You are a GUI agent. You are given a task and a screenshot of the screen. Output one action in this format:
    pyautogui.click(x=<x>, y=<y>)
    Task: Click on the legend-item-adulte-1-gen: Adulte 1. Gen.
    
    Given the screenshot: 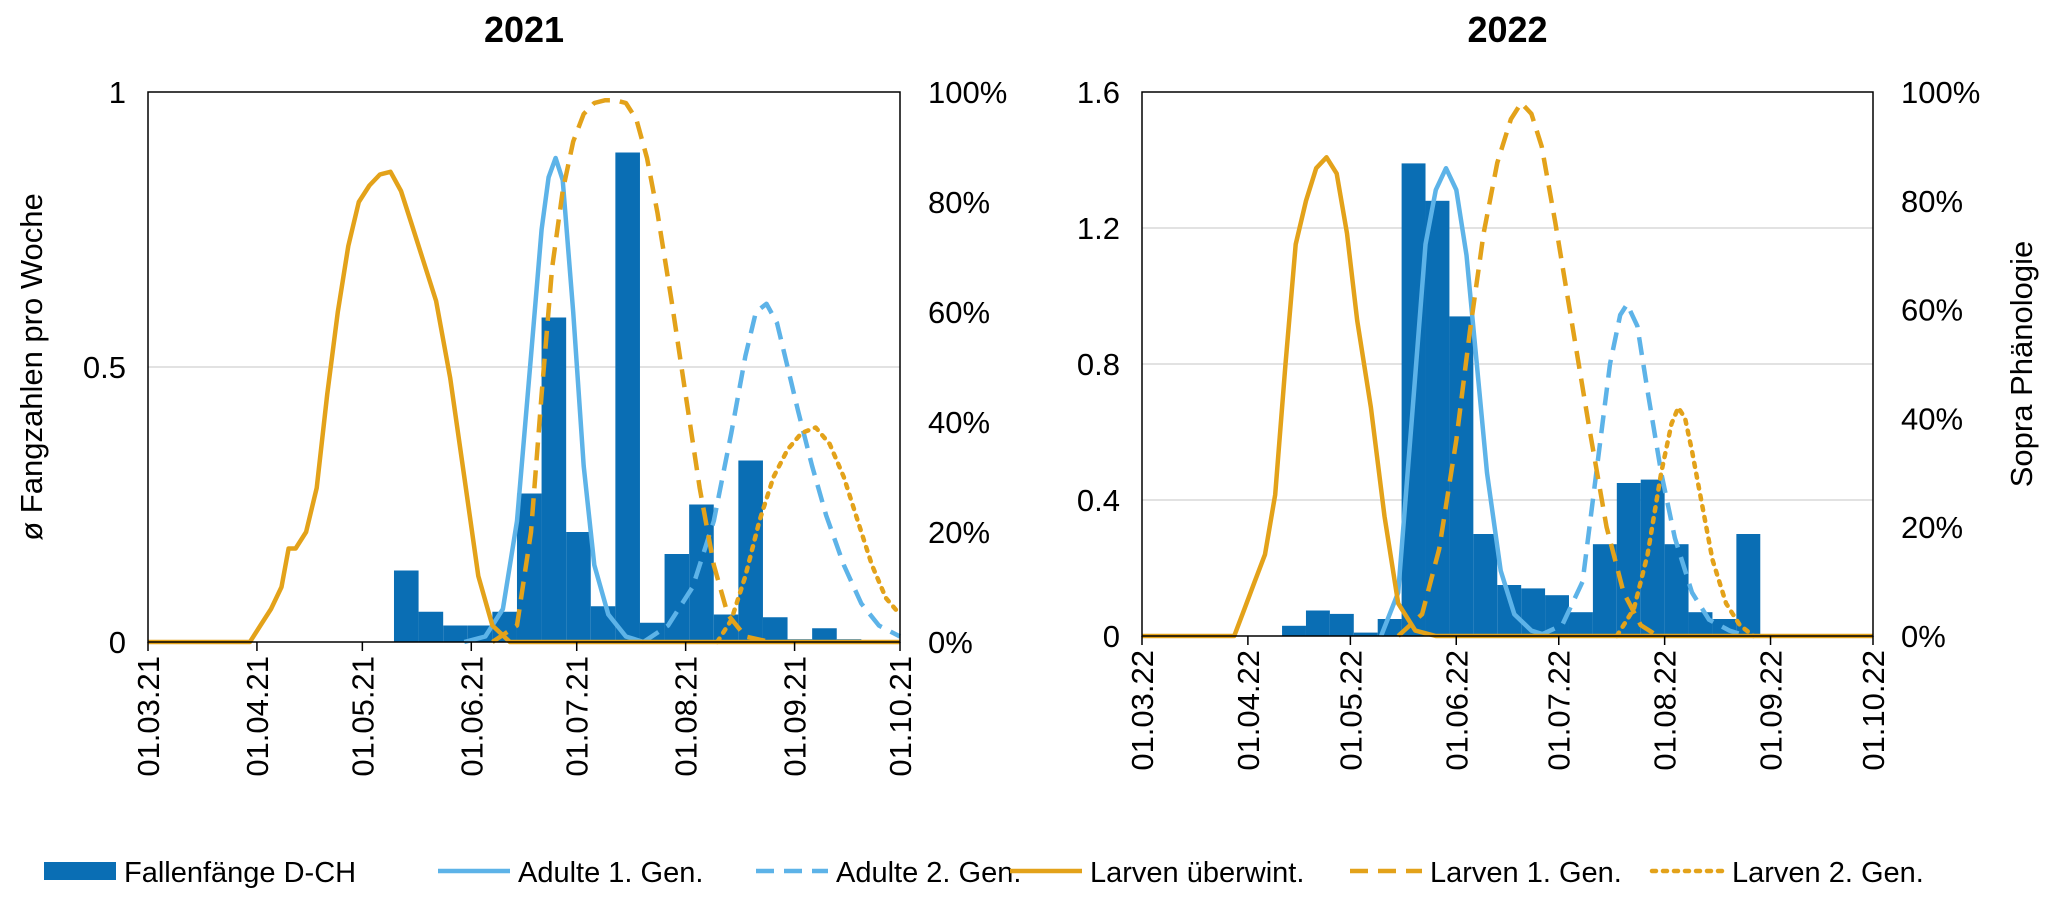 What is the action you would take?
    pyautogui.click(x=570, y=873)
    